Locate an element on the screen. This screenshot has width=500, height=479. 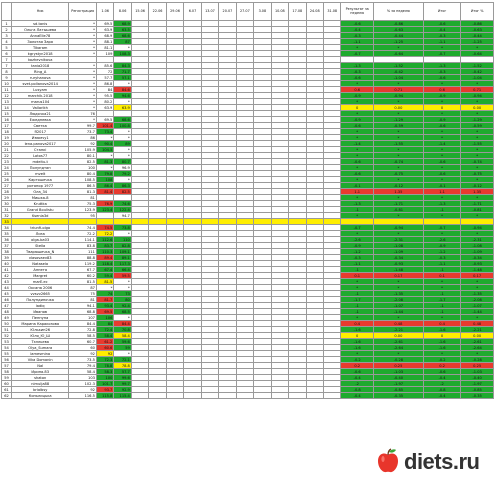
table-row: 29 Мишка-8 81 * * * * is located at coordinates (247, 197).